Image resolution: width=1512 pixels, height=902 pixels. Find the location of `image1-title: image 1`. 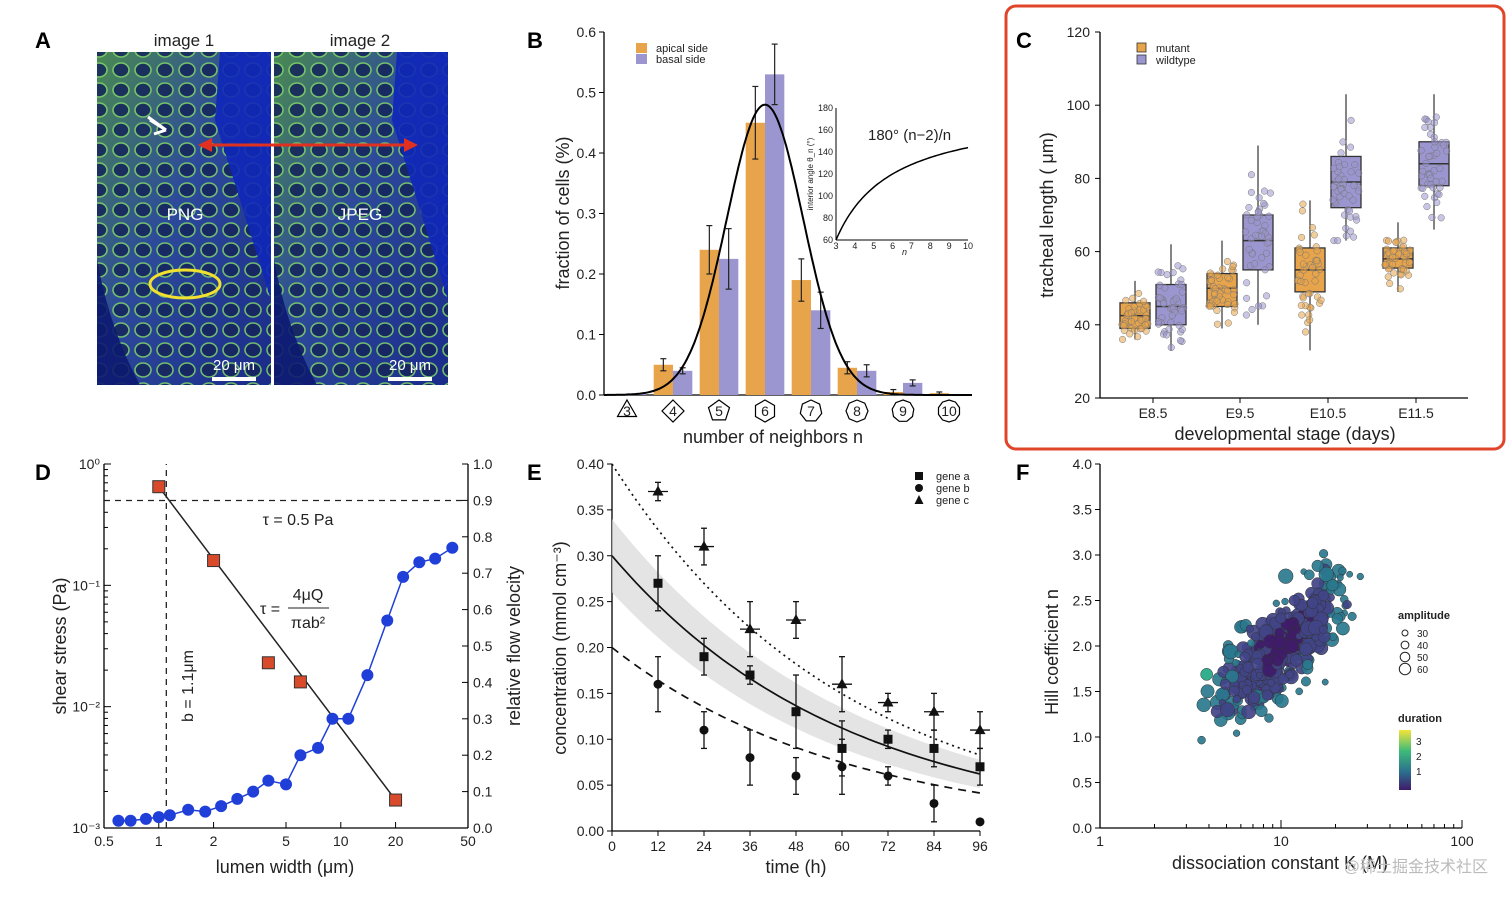

image1-title: image 1 is located at coordinates (184, 40).